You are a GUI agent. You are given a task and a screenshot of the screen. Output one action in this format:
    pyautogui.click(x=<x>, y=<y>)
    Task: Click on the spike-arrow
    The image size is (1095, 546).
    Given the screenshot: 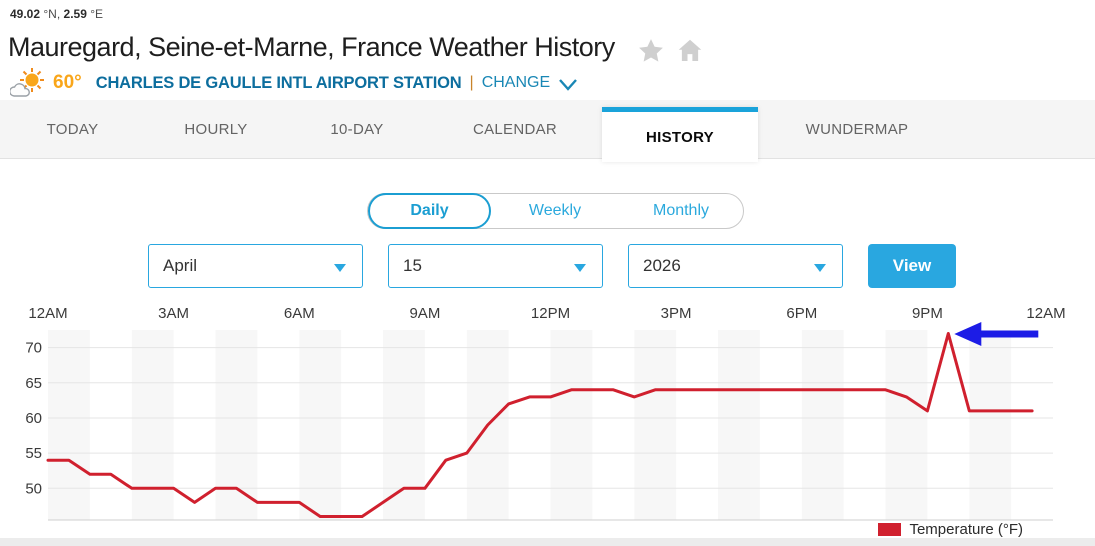 What is the action you would take?
    pyautogui.click(x=996, y=334)
    